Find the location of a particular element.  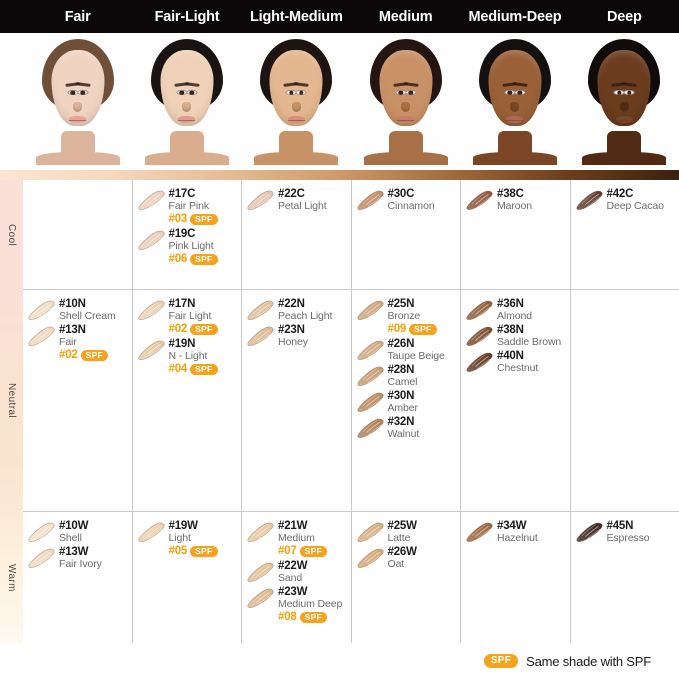

shade-entry: #23W Medium Deep #08 SPF is located at coordinates (297, 605).